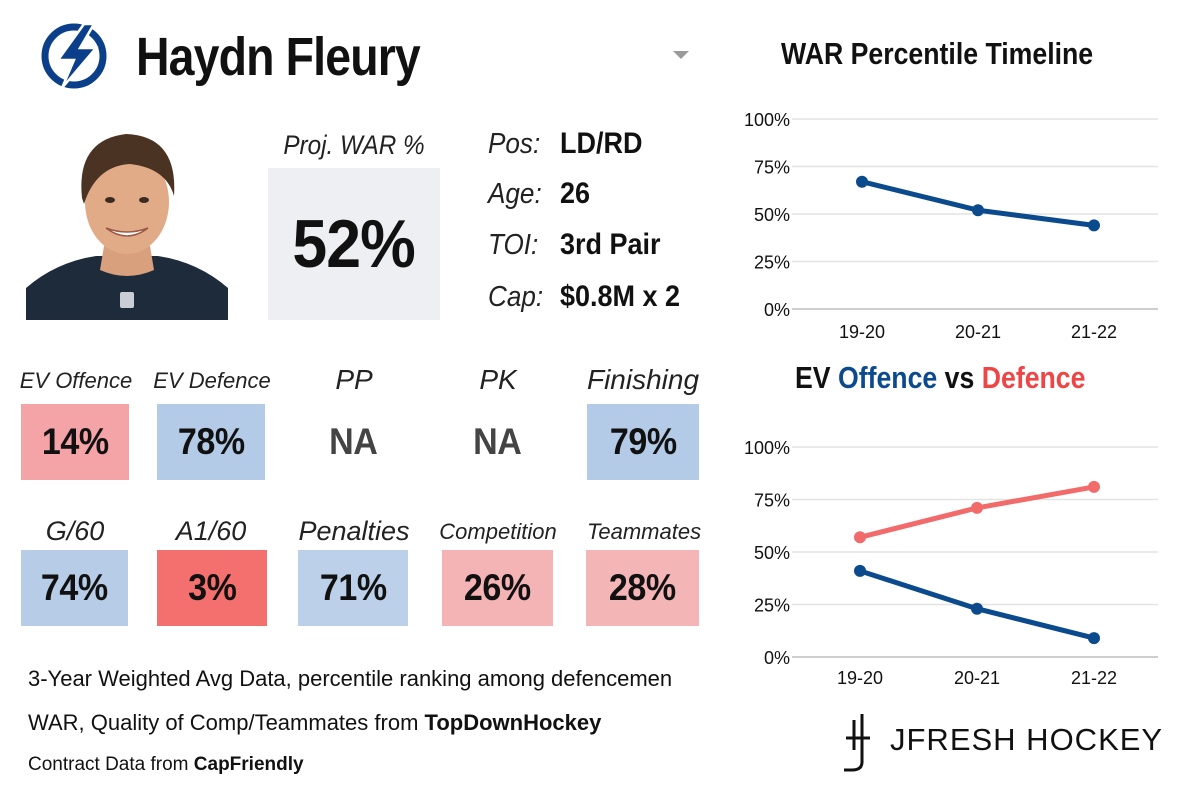 The width and height of the screenshot is (1200, 801). Describe the element at coordinates (514, 144) in the screenshot. I see `position-label: Pos:` at that location.